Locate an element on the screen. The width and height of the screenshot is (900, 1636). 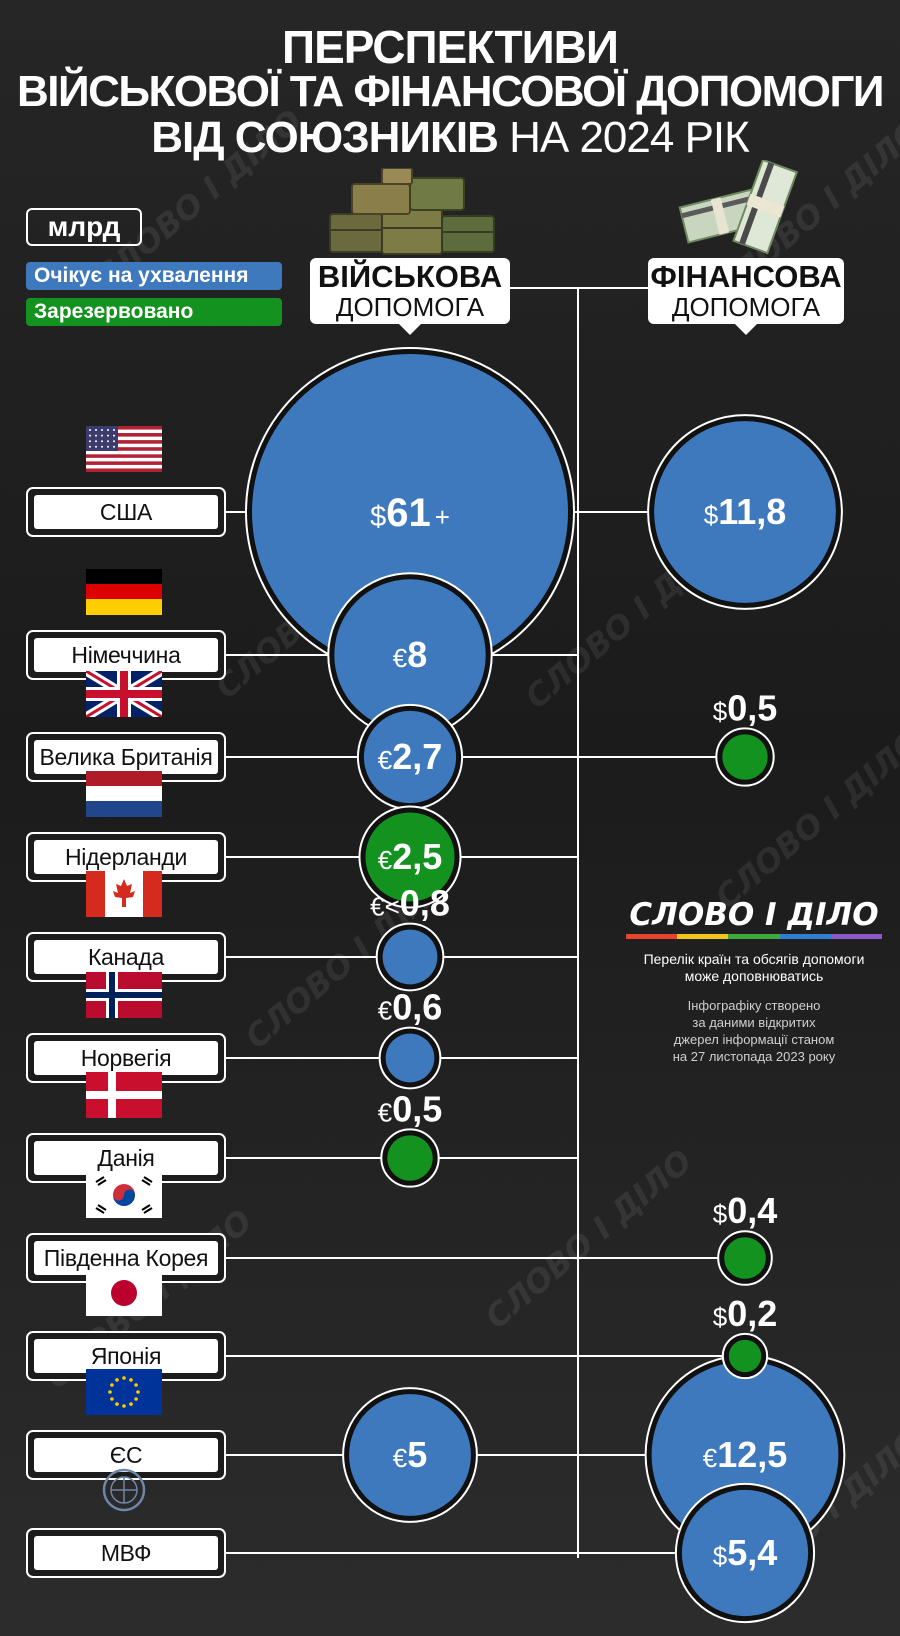
japan-flag-icon is located at coordinates (124, 1293).